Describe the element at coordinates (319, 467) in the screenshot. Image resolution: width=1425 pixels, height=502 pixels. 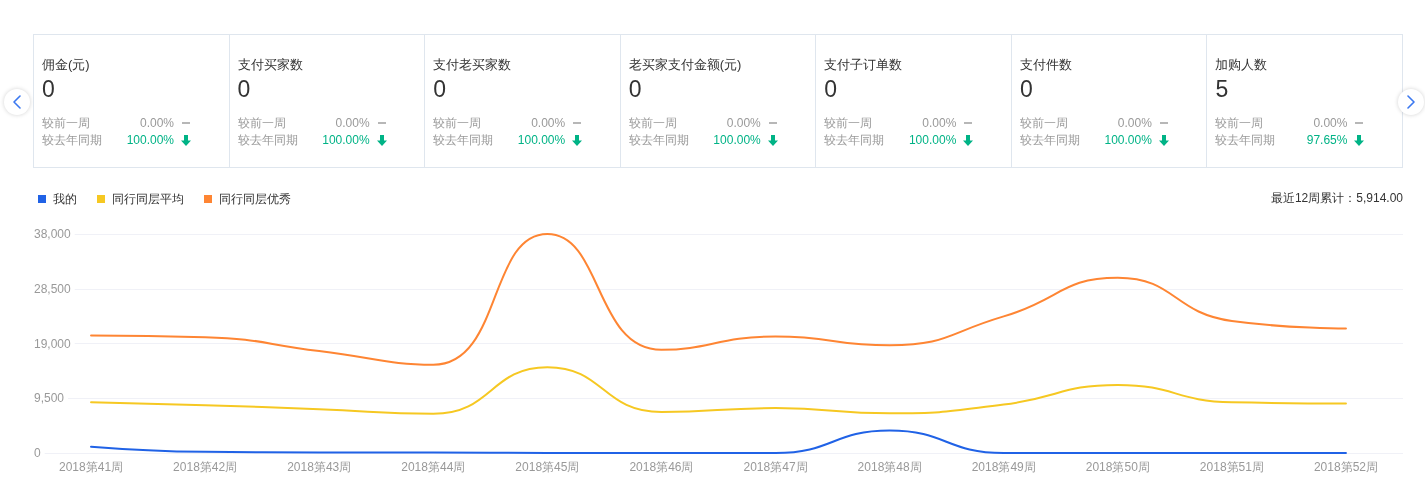
I see `x-tick-label: 2018第43周` at that location.